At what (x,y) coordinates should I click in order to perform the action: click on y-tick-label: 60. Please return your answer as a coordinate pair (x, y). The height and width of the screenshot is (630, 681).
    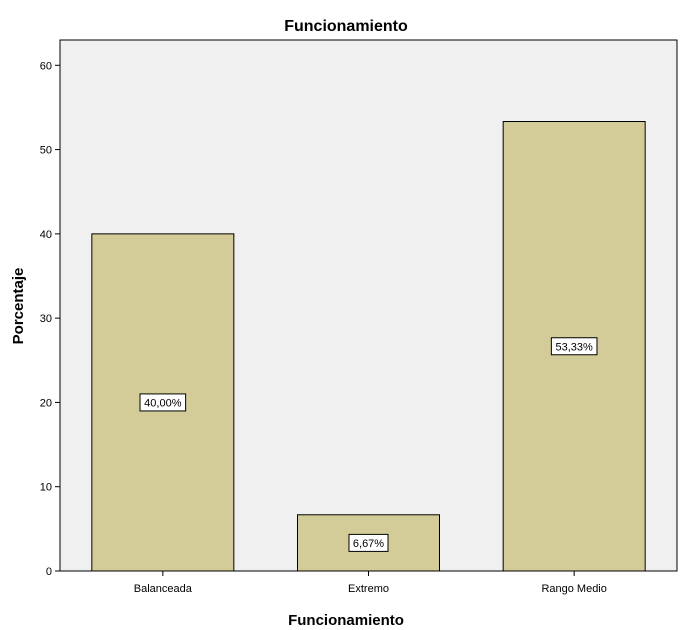
    Looking at the image, I should click on (46, 66).